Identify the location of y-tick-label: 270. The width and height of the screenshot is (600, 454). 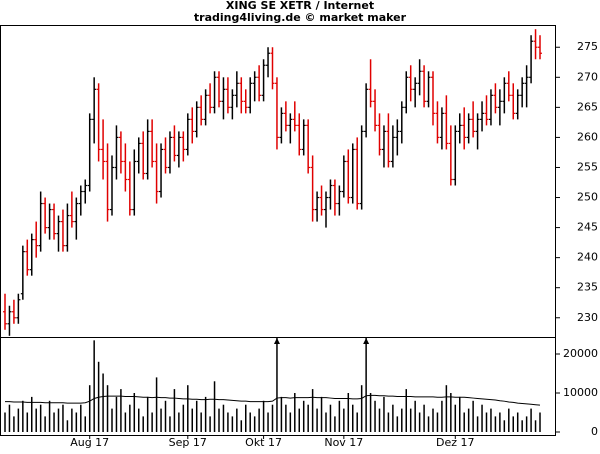
(587, 76).